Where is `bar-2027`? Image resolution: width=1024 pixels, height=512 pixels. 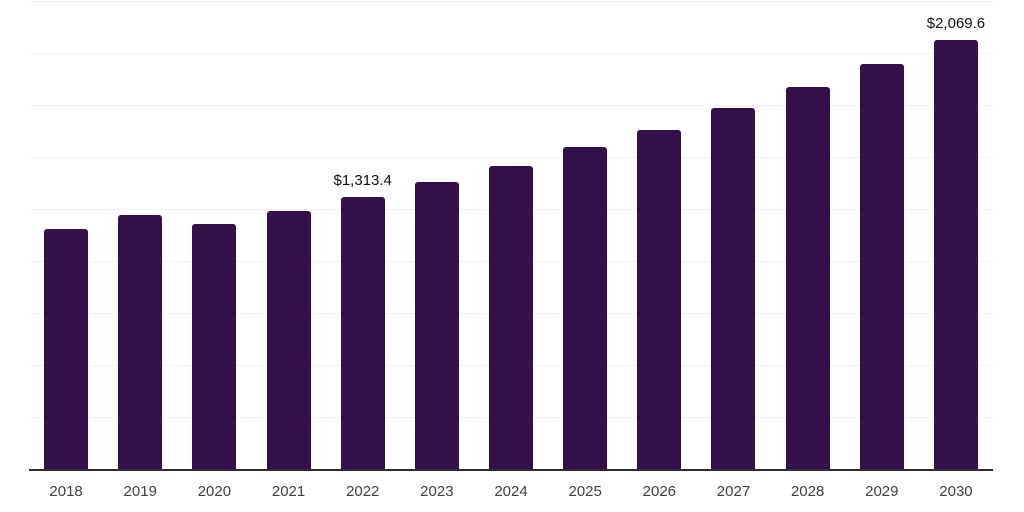
bar-2027 is located at coordinates (733, 289).